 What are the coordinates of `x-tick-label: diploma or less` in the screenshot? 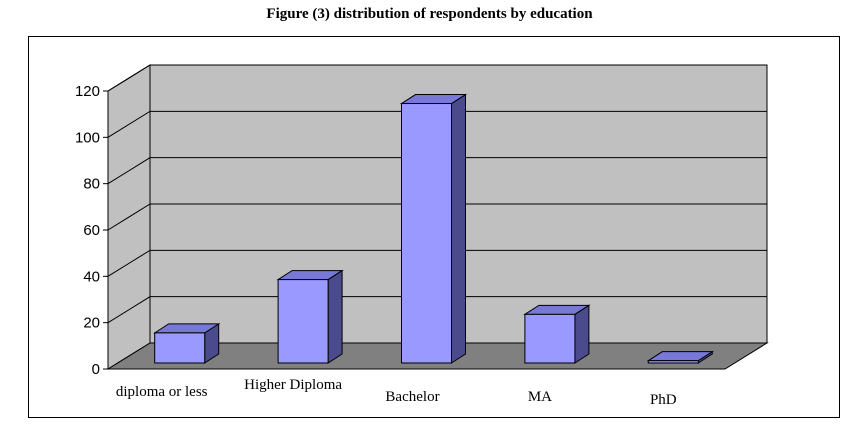 It's located at (162, 392).